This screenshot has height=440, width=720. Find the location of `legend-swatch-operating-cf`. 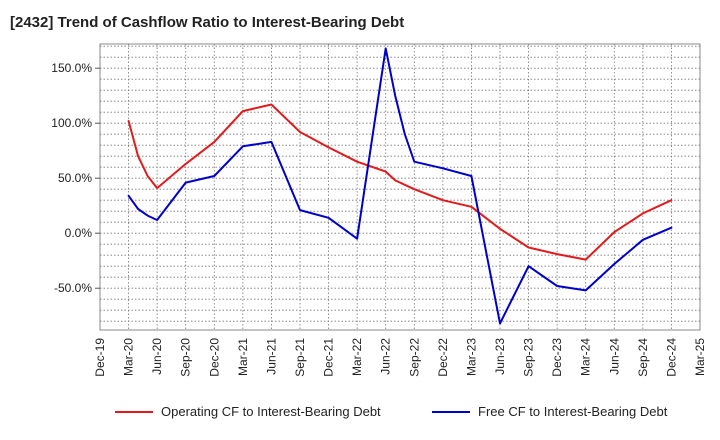

legend-swatch-operating-cf is located at coordinates (134, 411).